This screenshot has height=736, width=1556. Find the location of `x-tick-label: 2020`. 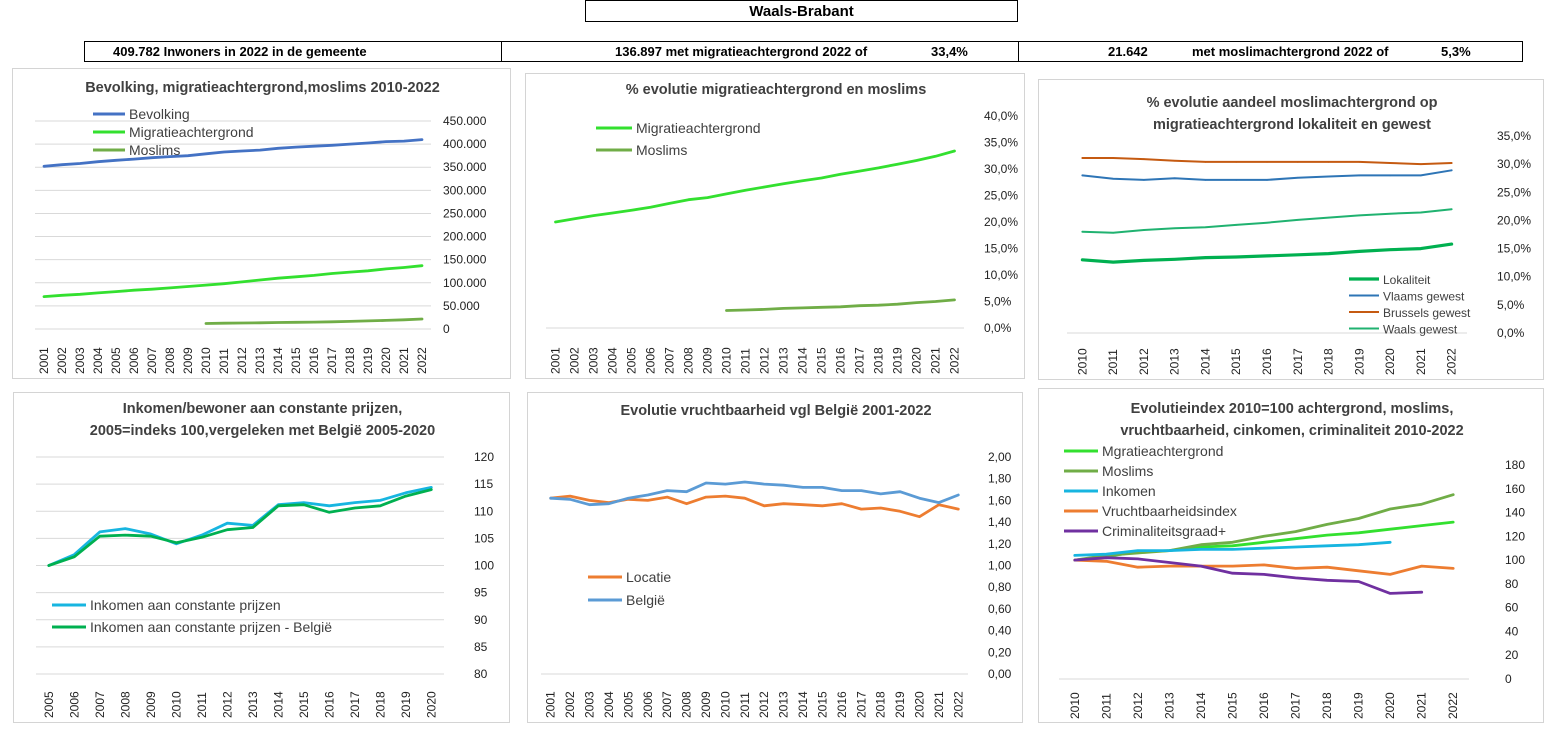

x-tick-label: 2020 is located at coordinates (1390, 361).